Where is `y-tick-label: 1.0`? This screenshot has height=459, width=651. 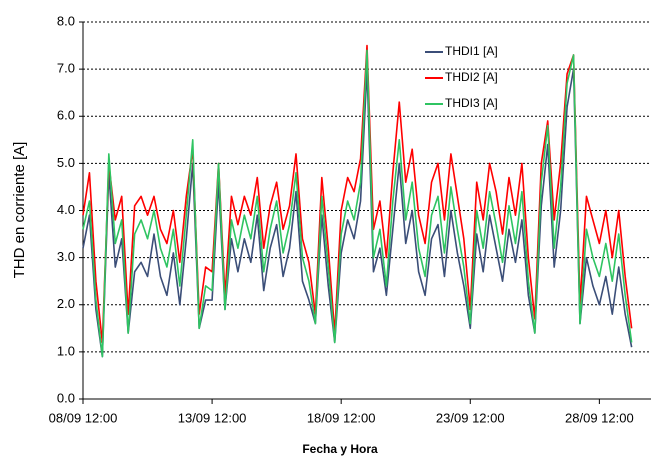 y-tick-label: 1.0 is located at coordinates (66, 350).